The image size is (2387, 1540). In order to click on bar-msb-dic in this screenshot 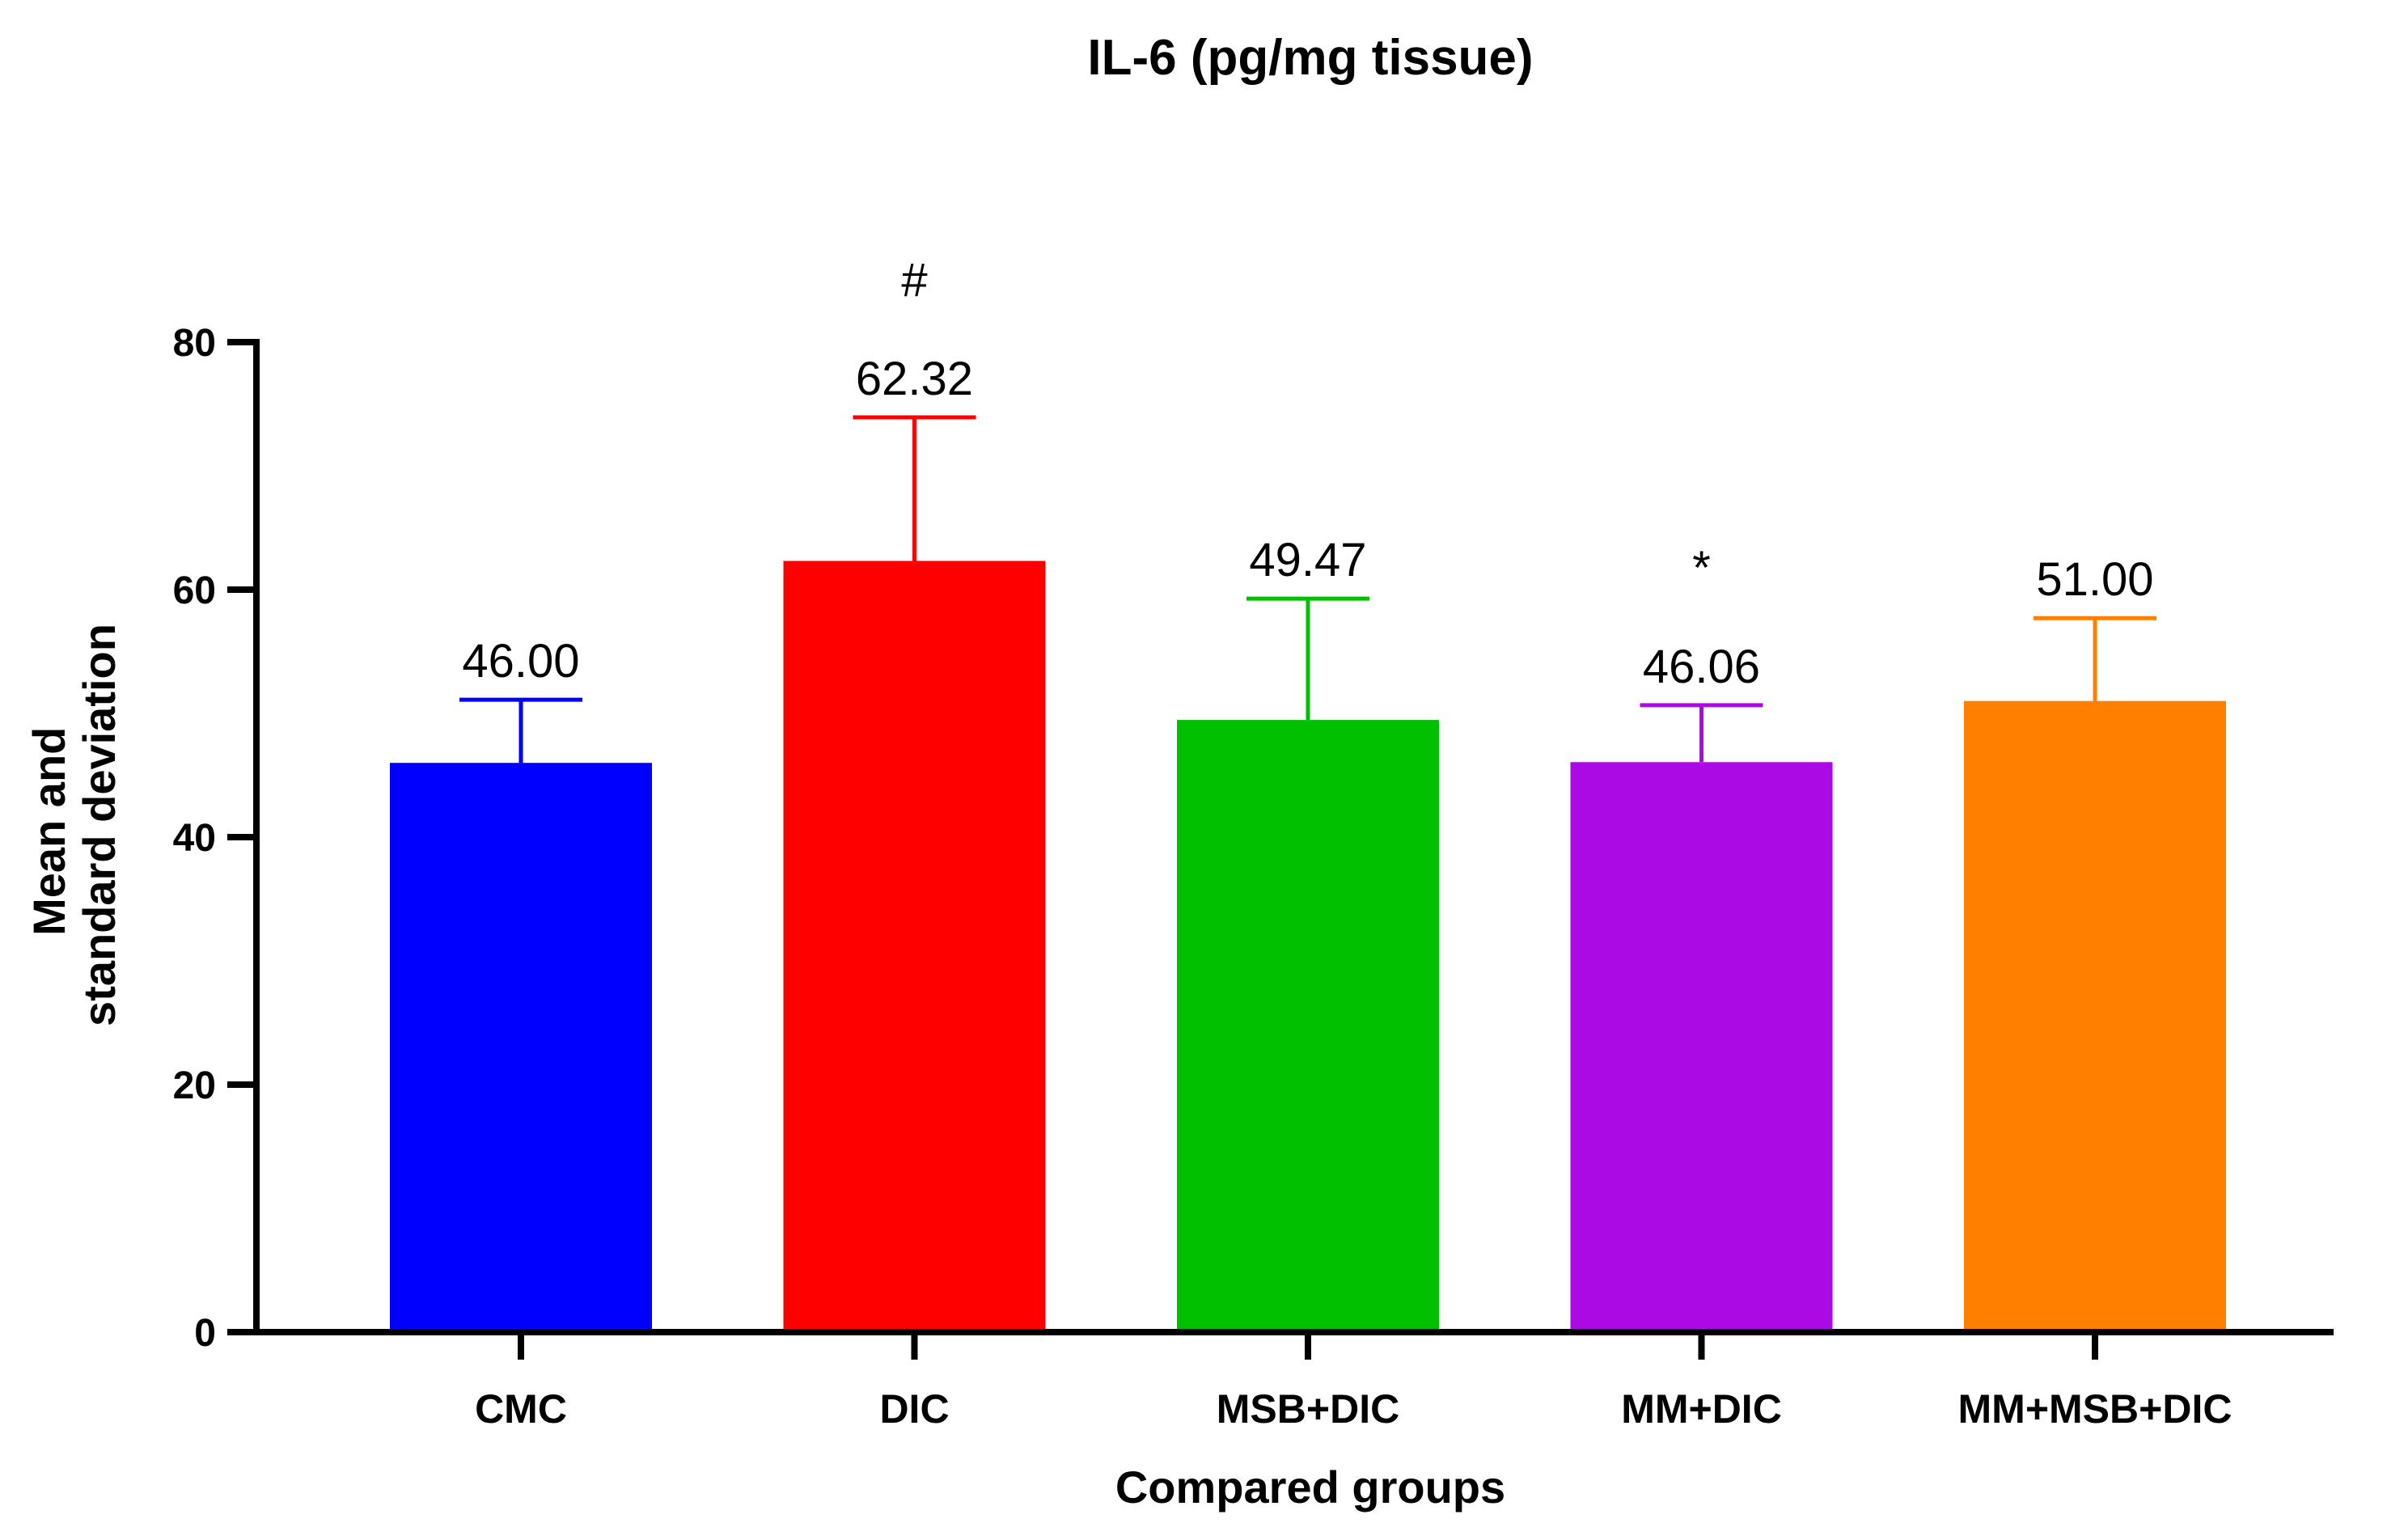, I will do `click(1308, 1026)`.